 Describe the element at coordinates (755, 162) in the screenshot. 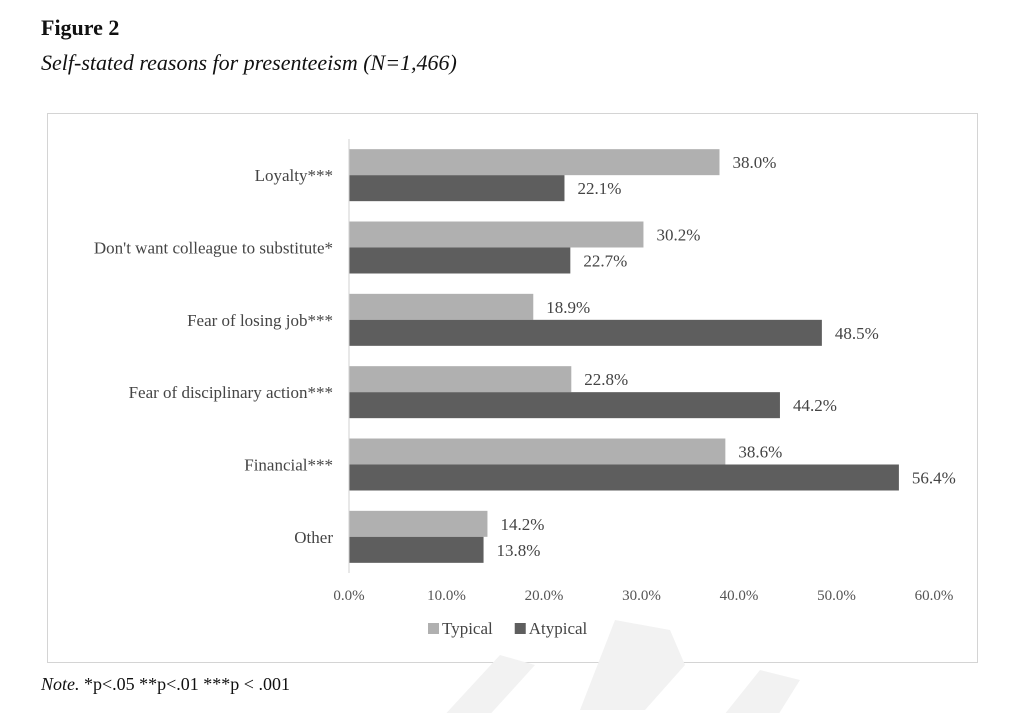

I see `data-label: 38.0%` at that location.